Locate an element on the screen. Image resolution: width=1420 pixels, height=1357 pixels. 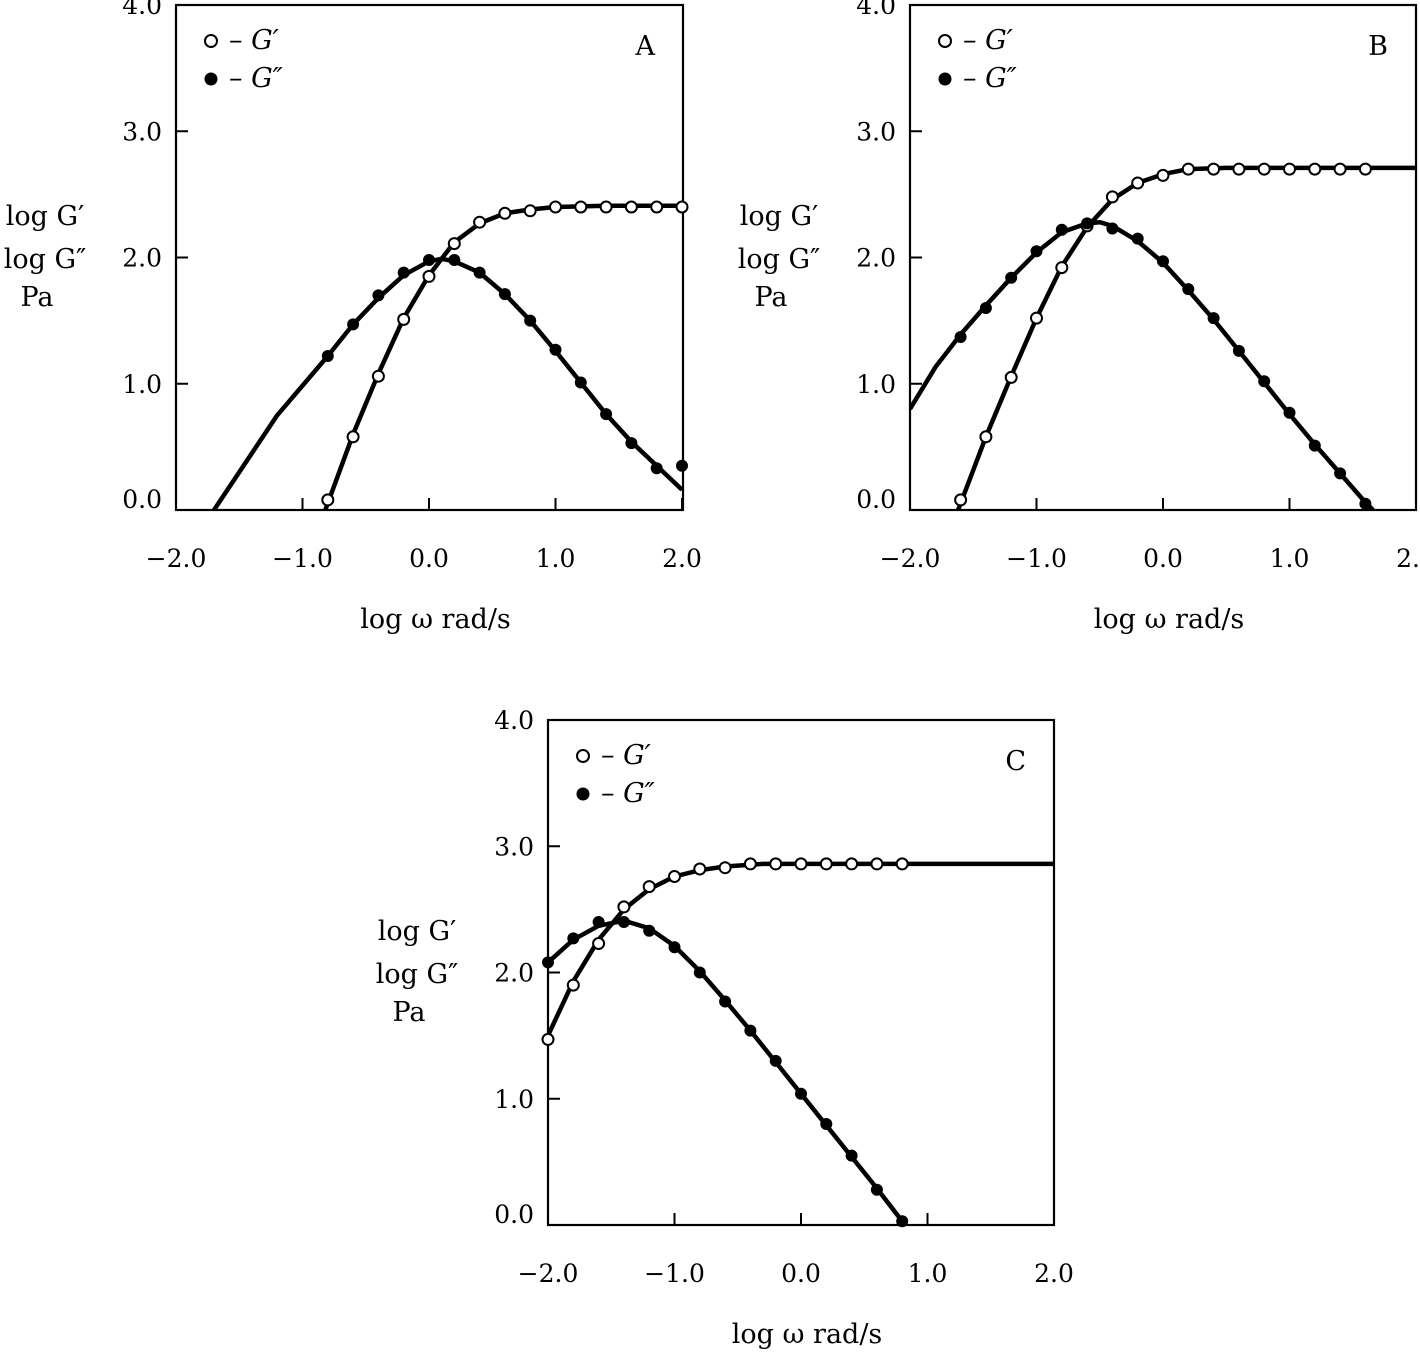
x-tick-label: 1.0 is located at coordinates (556, 558).